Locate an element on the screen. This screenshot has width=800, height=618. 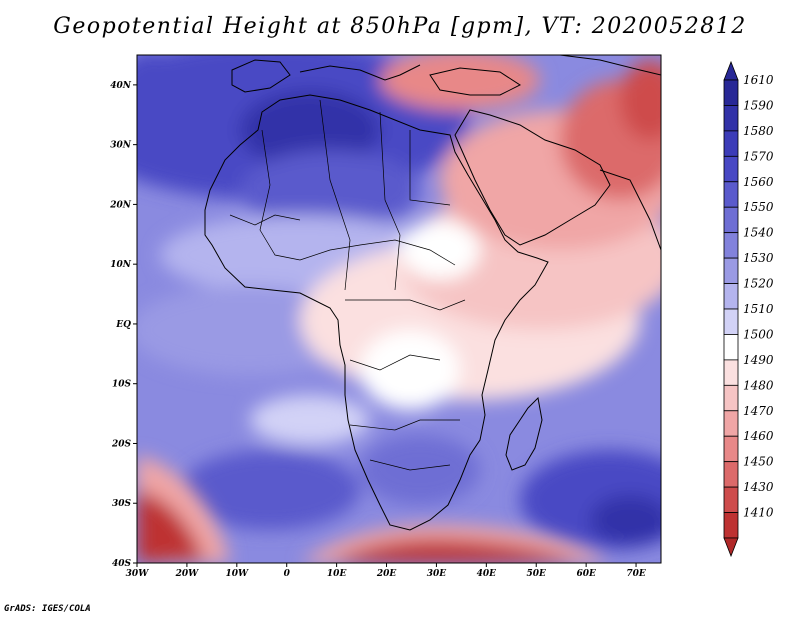
colorbar-label: 1550 is located at coordinates (758, 207).